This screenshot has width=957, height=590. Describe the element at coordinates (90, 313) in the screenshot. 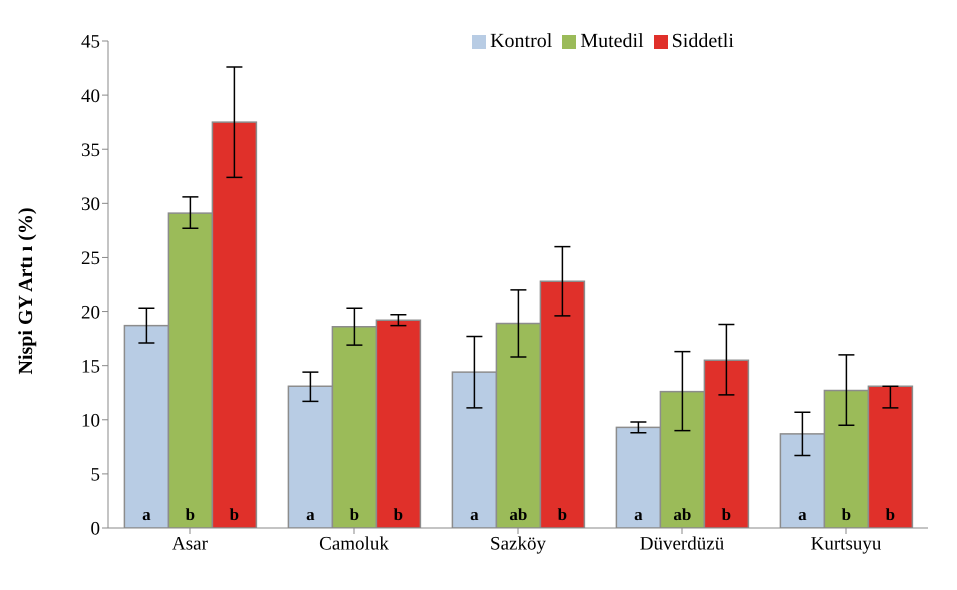

I see `y-tick-label: 20` at that location.